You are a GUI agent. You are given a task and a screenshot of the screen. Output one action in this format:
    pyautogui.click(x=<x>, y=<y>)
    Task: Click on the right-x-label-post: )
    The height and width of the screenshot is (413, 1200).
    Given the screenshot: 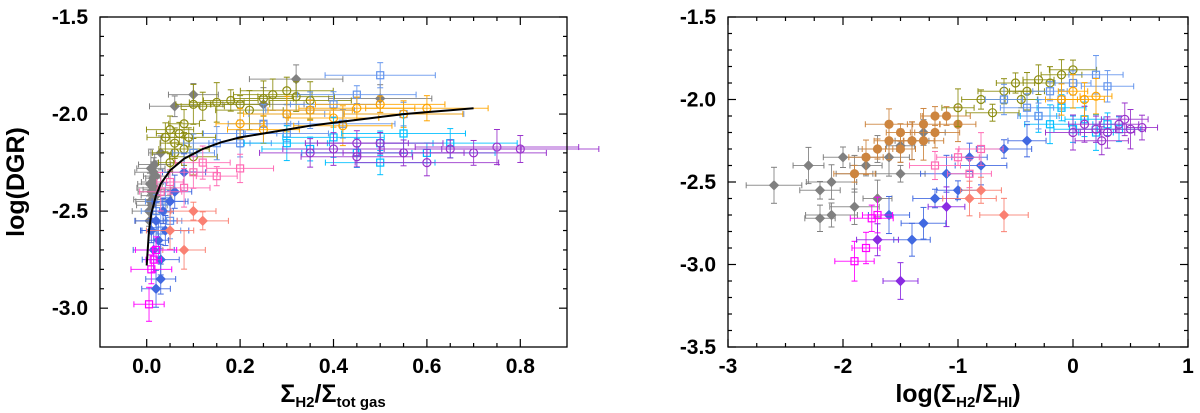 What is the action you would take?
    pyautogui.click(x=1016, y=394)
    